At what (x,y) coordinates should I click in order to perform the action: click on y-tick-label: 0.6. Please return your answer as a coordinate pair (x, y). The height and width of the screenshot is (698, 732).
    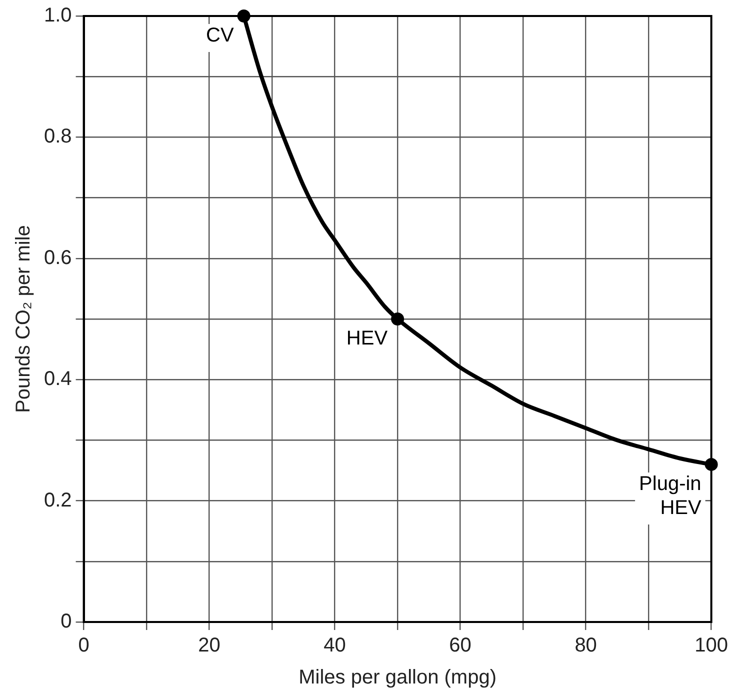
    Looking at the image, I should click on (58, 257).